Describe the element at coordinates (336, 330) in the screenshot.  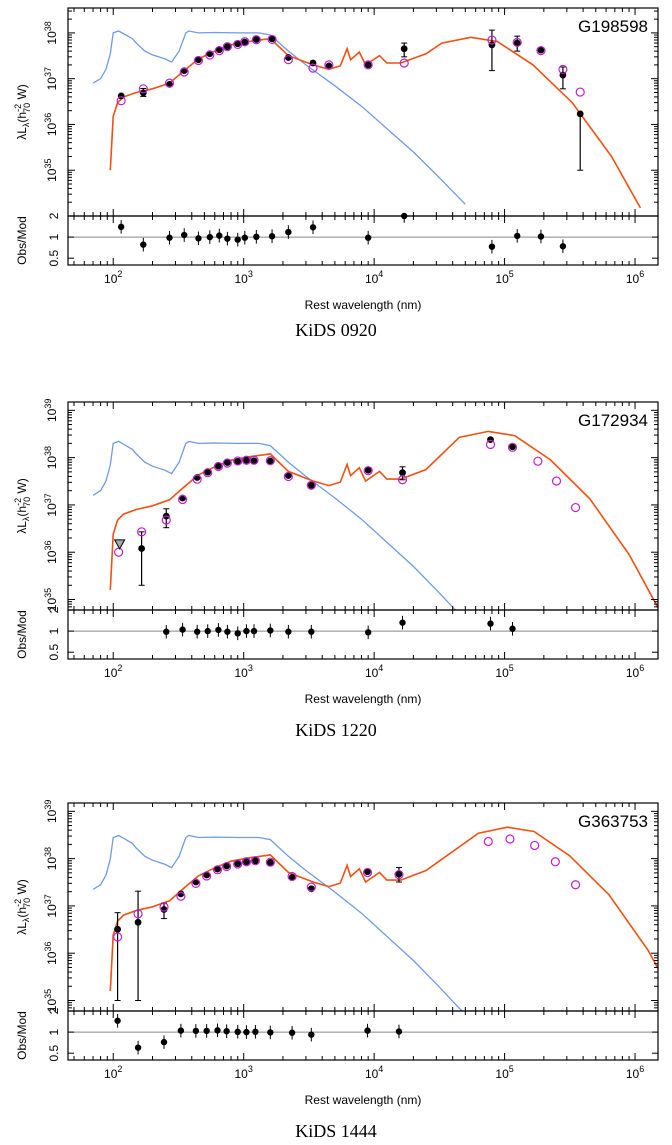
I see `panel-caption: KiDS 0920` at that location.